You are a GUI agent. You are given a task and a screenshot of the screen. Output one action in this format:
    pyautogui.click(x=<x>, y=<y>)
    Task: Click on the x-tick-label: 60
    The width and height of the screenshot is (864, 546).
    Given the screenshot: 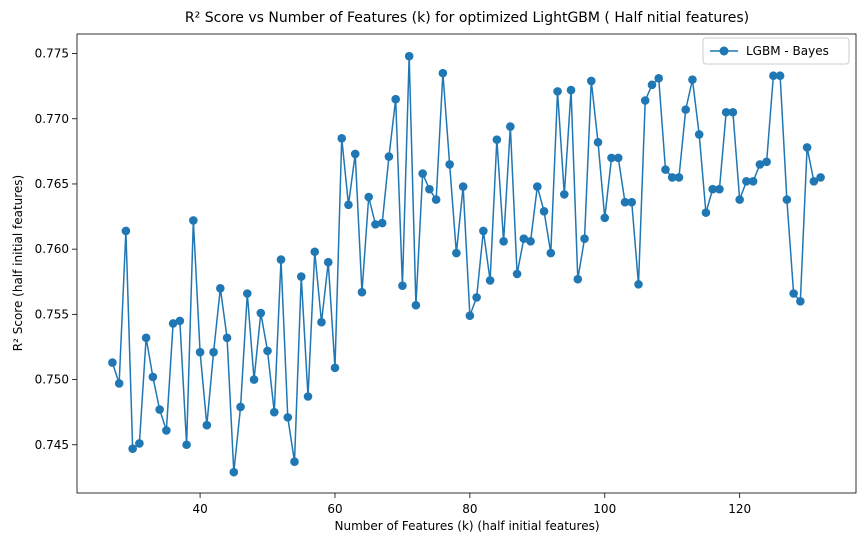 What is the action you would take?
    pyautogui.click(x=334, y=509)
    